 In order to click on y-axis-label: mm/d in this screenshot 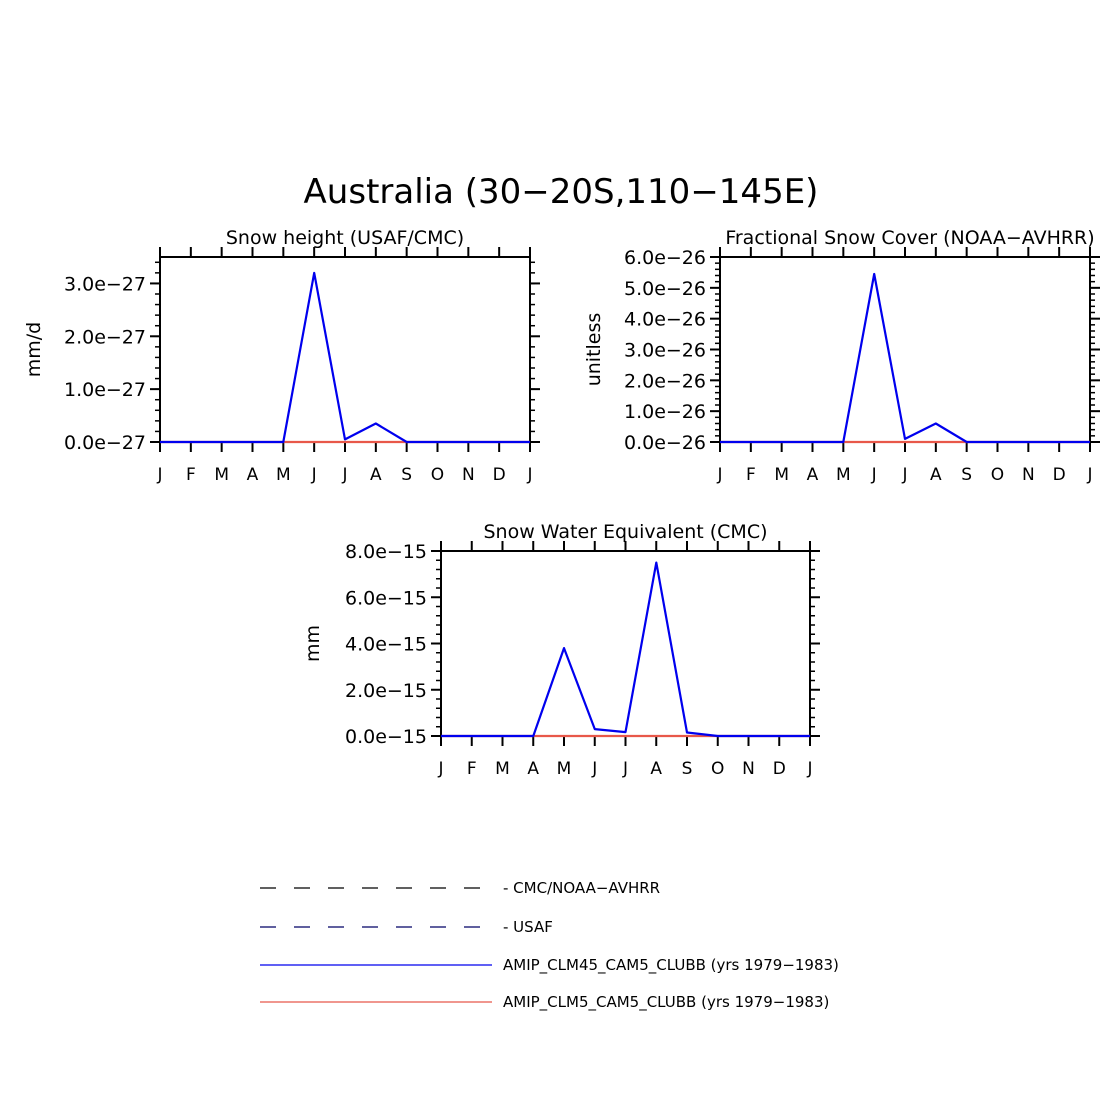, I will do `click(34, 349)`.